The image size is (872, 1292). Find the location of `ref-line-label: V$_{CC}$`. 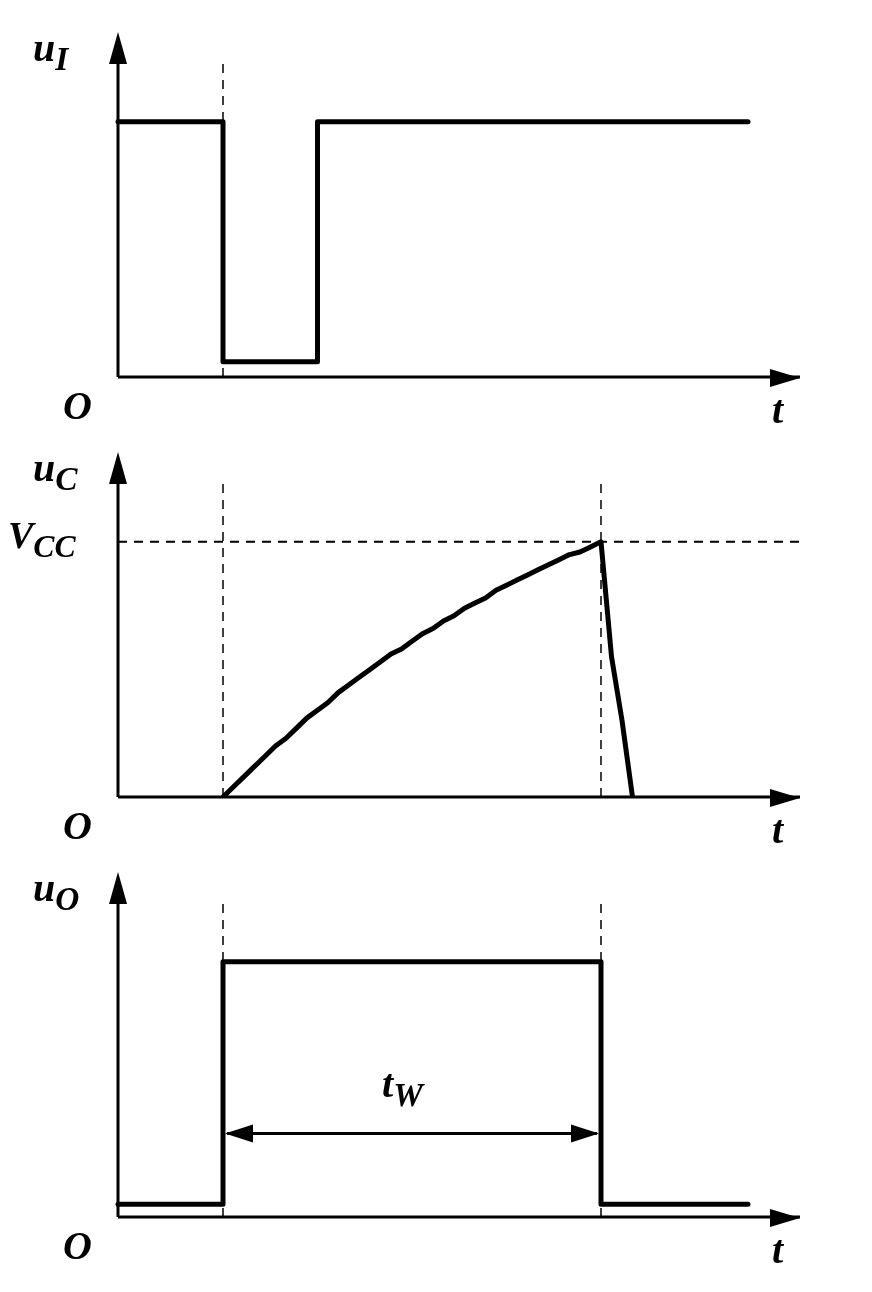

ref-line-label: V$_{CC}$ is located at coordinates (42, 539).